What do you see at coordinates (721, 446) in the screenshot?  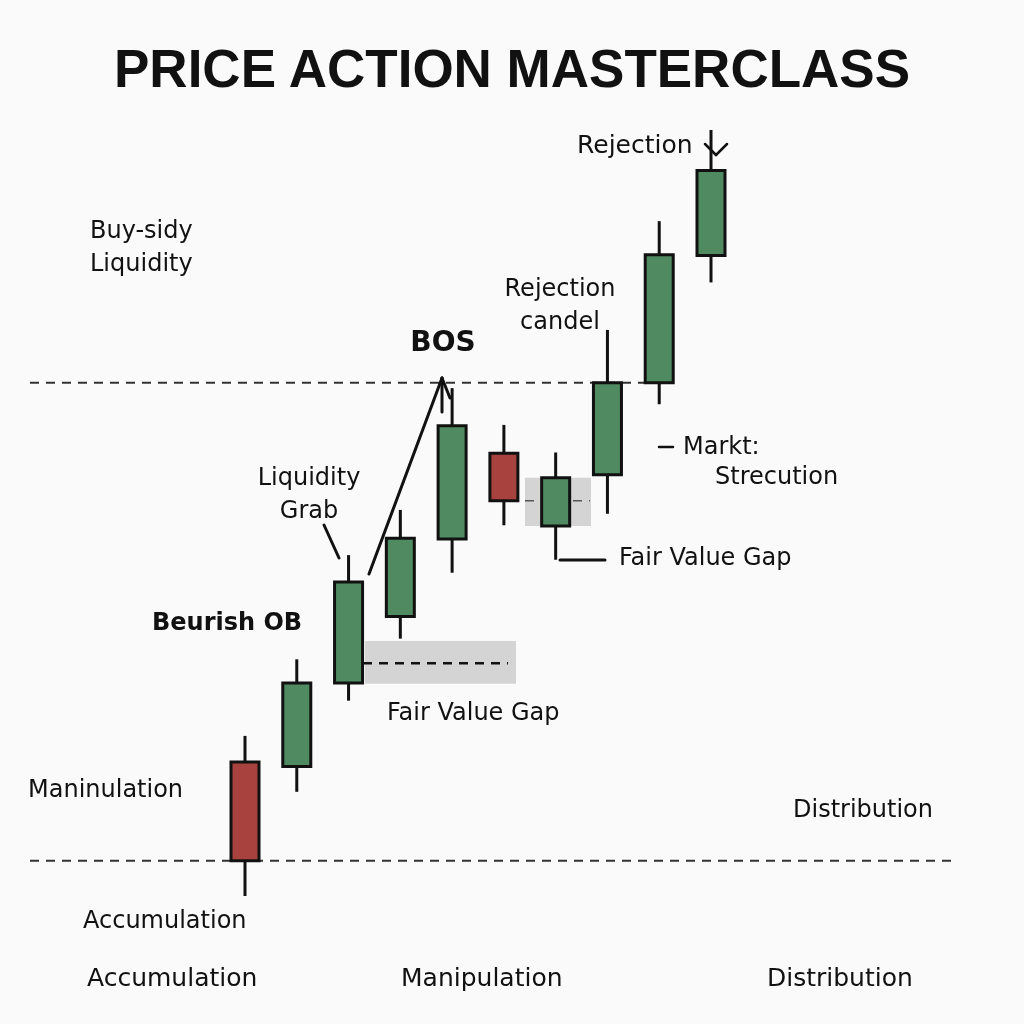 I see `annotation: Markt:` at bounding box center [721, 446].